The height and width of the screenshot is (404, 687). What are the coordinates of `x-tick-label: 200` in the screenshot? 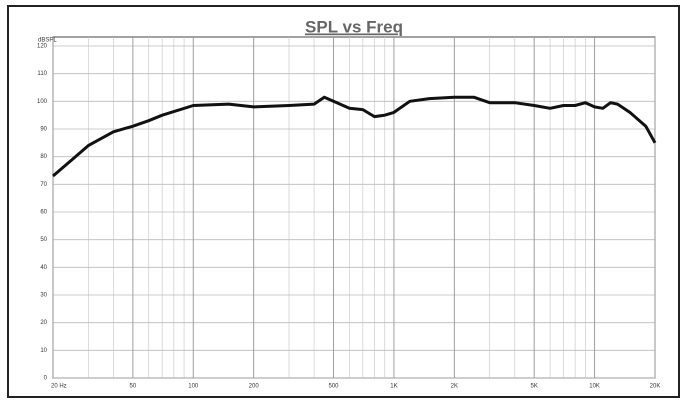 It's located at (254, 387).